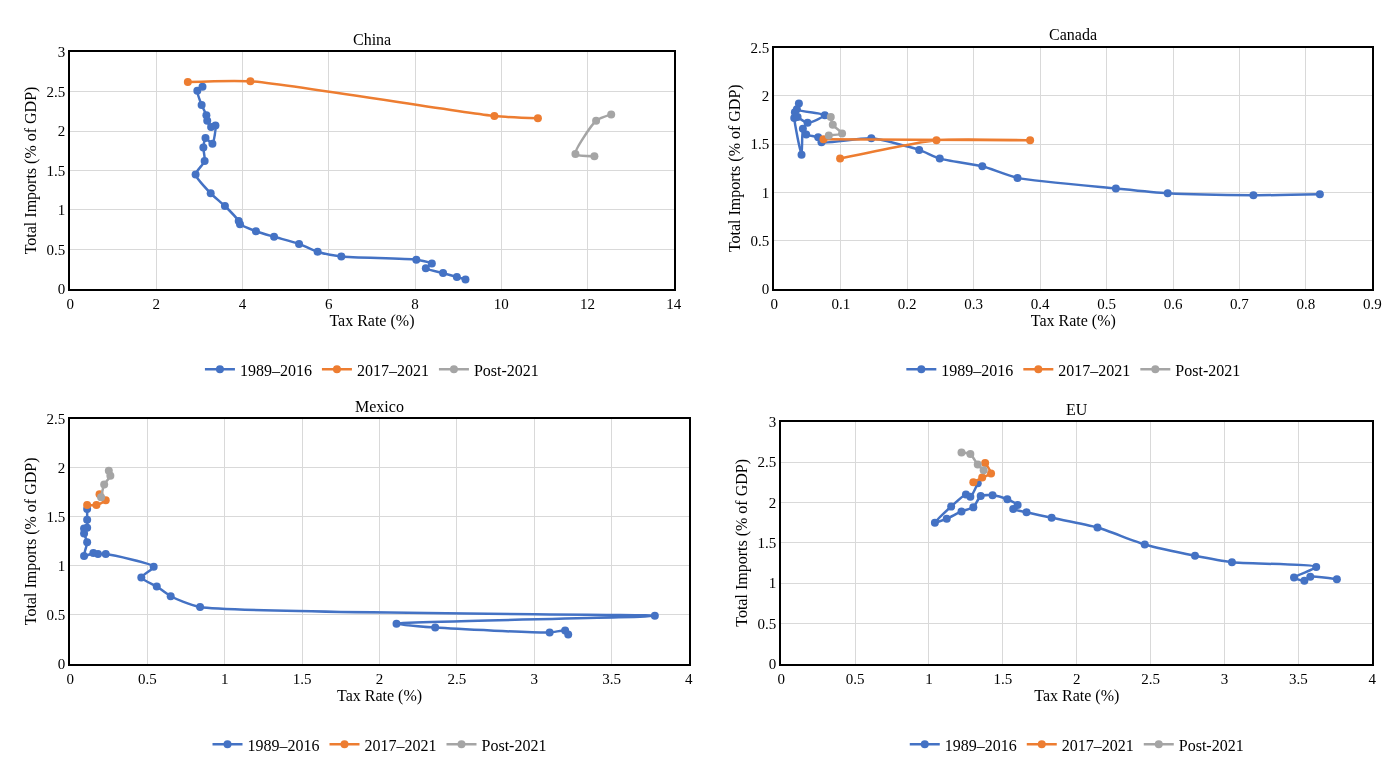 Image resolution: width=1391 pixels, height=763 pixels. What do you see at coordinates (329, 303) in the screenshot?
I see `x-tick-label: 6` at bounding box center [329, 303].